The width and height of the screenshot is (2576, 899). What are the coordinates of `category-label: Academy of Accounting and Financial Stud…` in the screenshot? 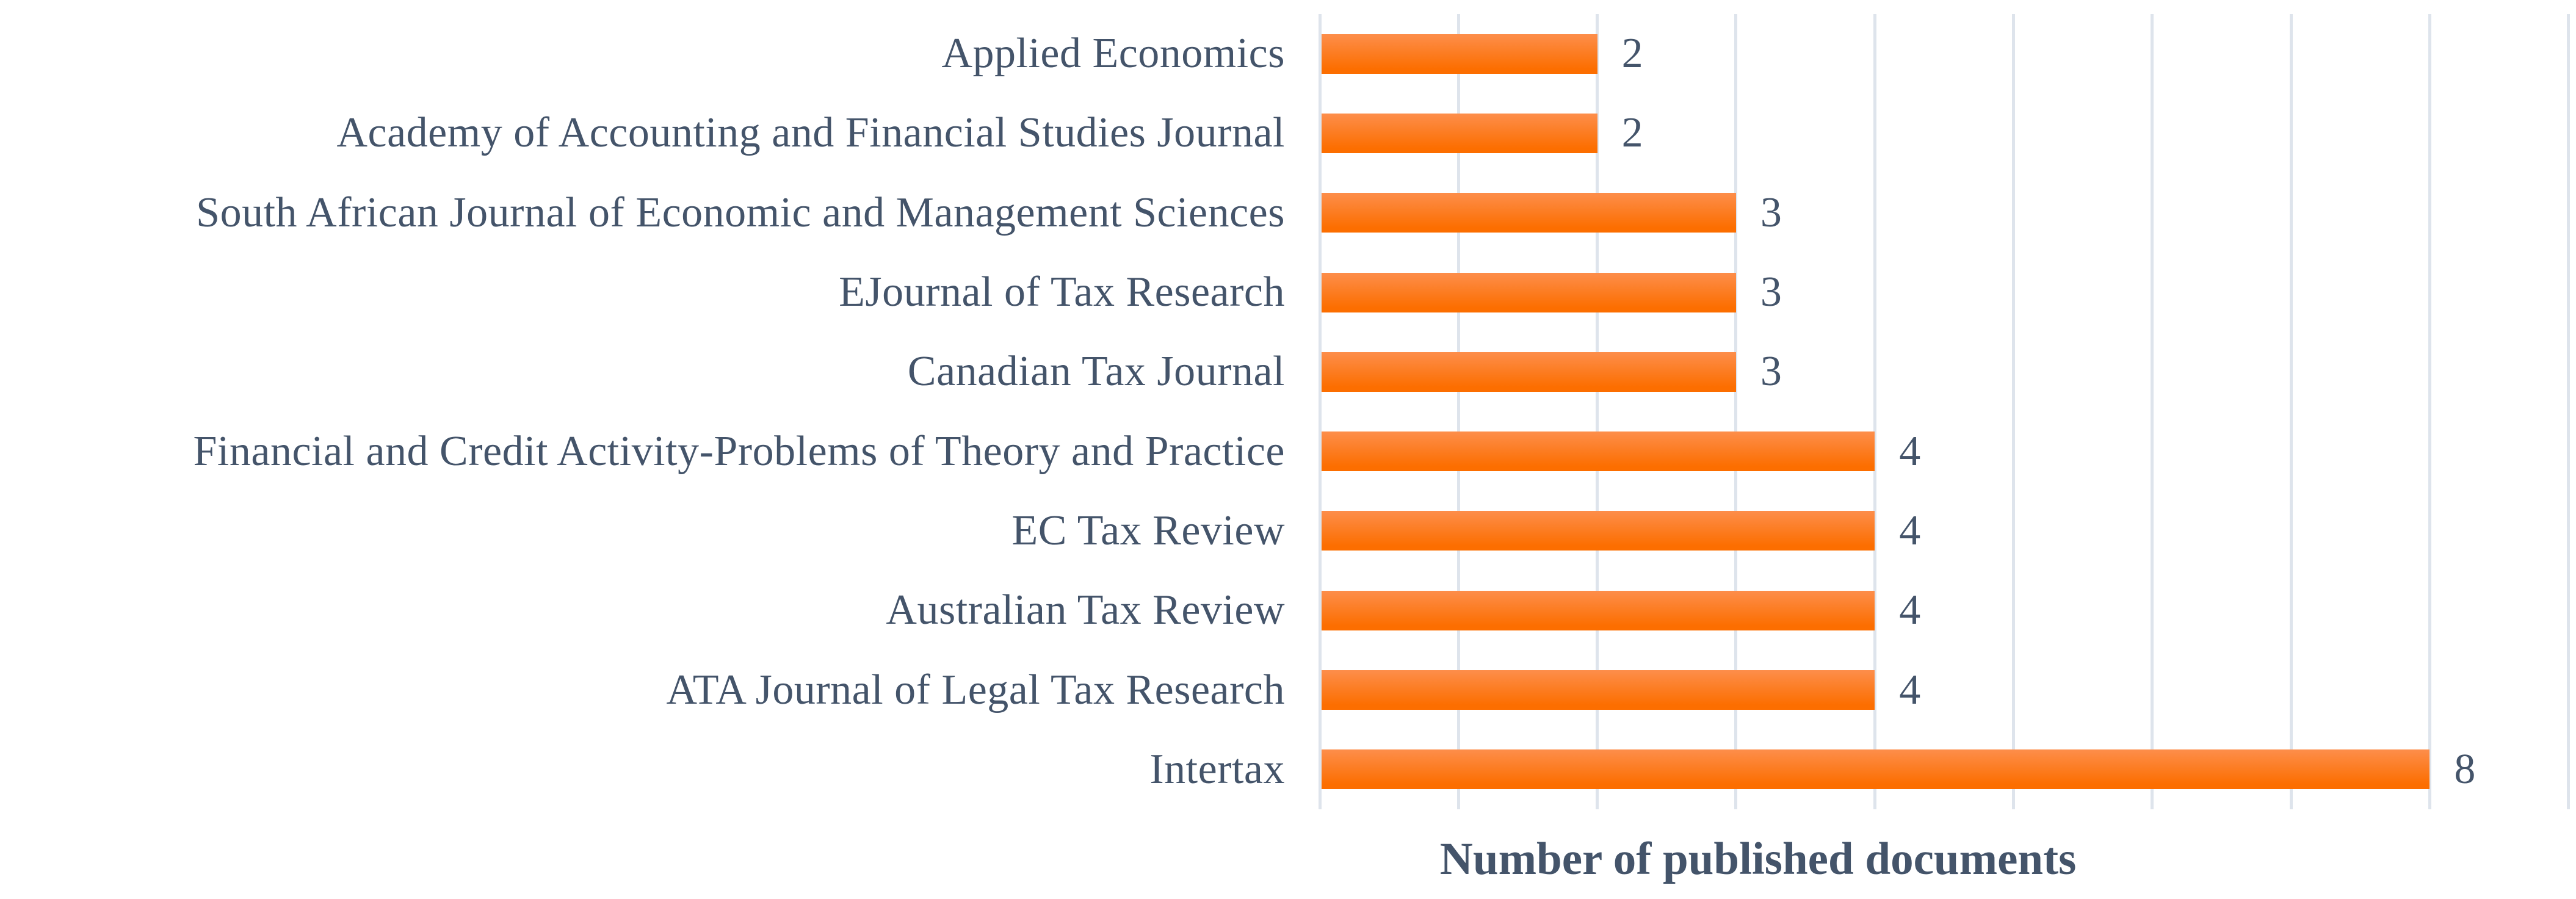 It's located at (810, 133).